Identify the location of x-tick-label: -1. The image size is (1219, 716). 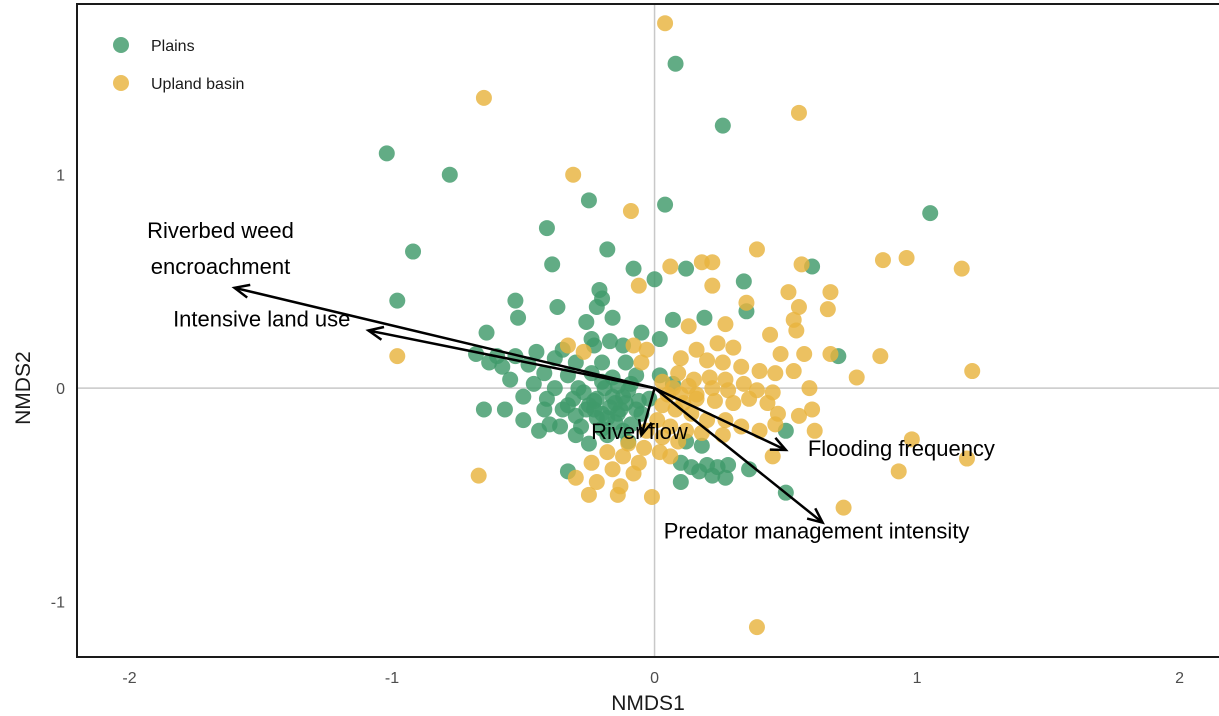
(392, 678).